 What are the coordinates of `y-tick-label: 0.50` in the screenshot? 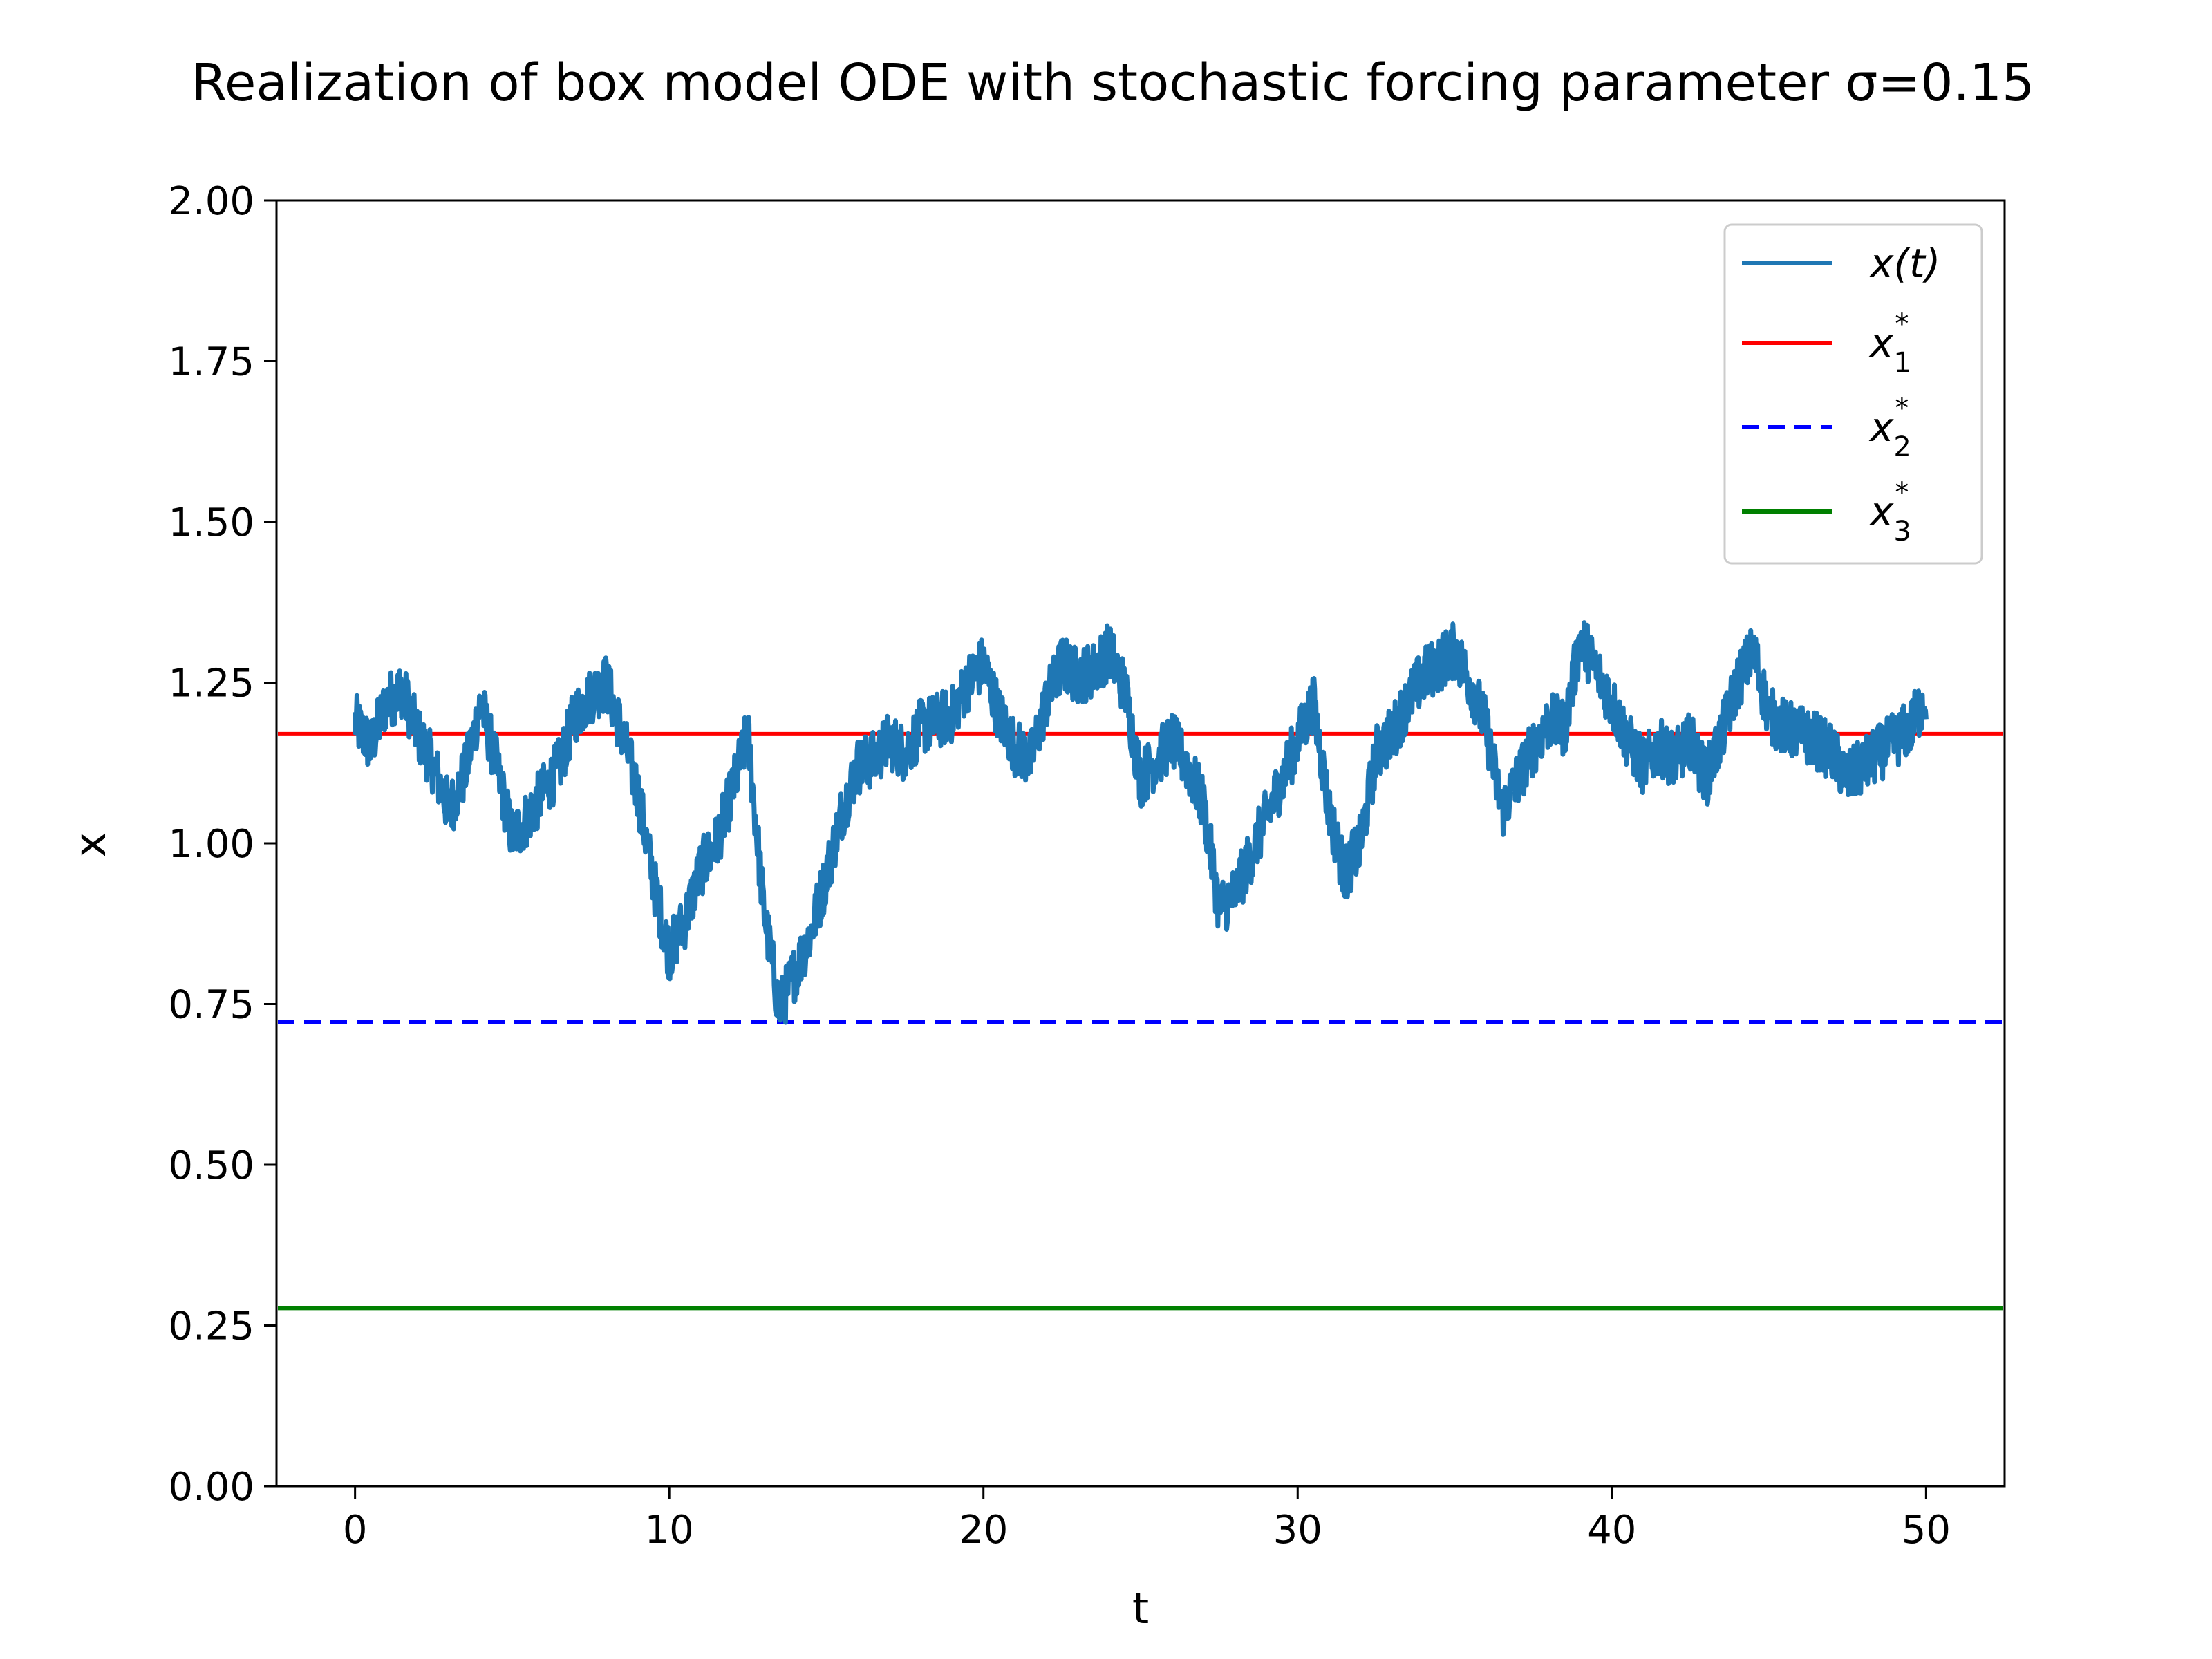 It's located at (211, 1166).